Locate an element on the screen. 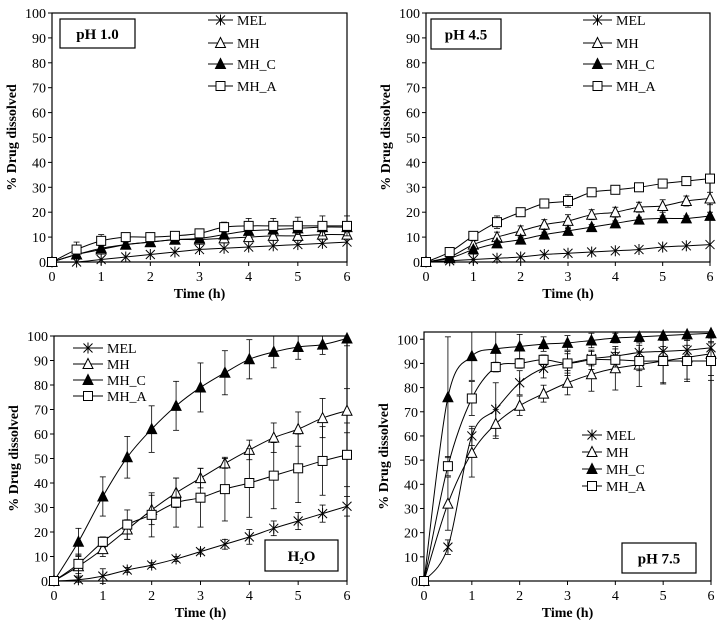 This screenshot has height=636, width=722. legend-label: MH_A is located at coordinates (127, 397).